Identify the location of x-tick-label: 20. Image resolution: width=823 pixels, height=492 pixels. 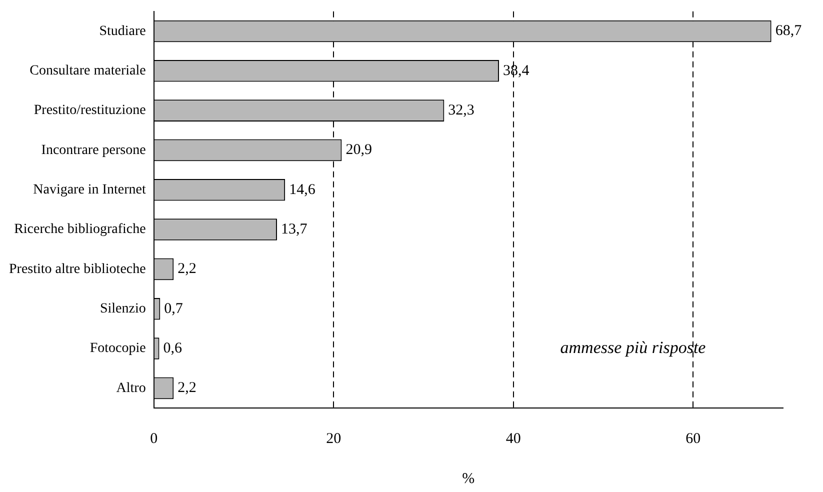
(334, 438).